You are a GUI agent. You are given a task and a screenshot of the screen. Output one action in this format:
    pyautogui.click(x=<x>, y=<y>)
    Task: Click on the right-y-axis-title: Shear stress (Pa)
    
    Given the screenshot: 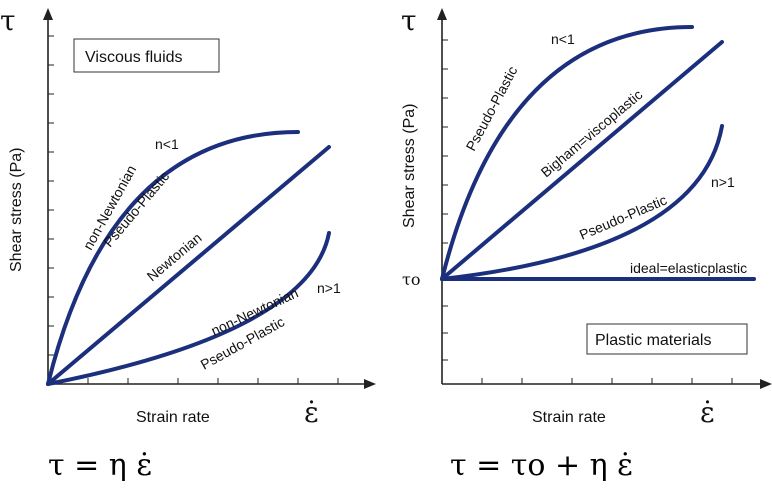 What is the action you would take?
    pyautogui.click(x=409, y=166)
    